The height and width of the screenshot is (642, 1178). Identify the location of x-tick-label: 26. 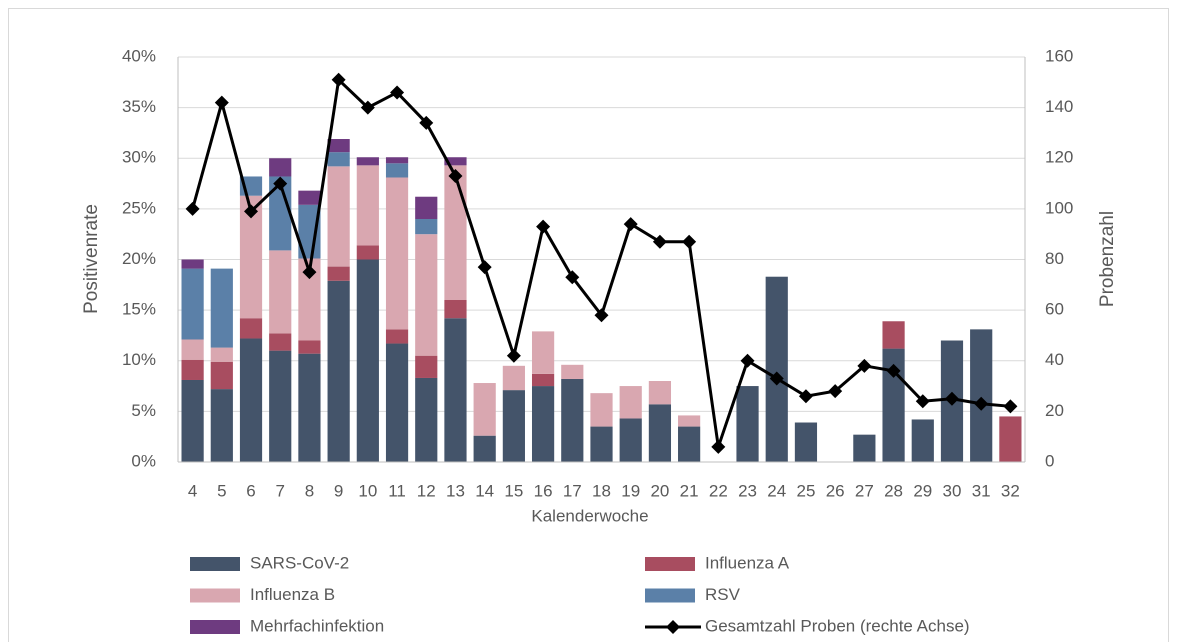
(835, 490).